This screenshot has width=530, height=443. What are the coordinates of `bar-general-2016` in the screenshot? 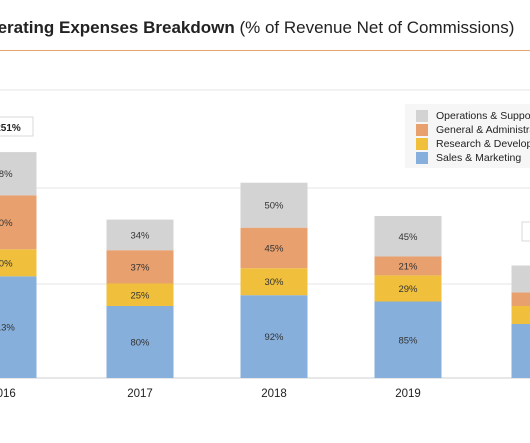 It's located at (18, 222).